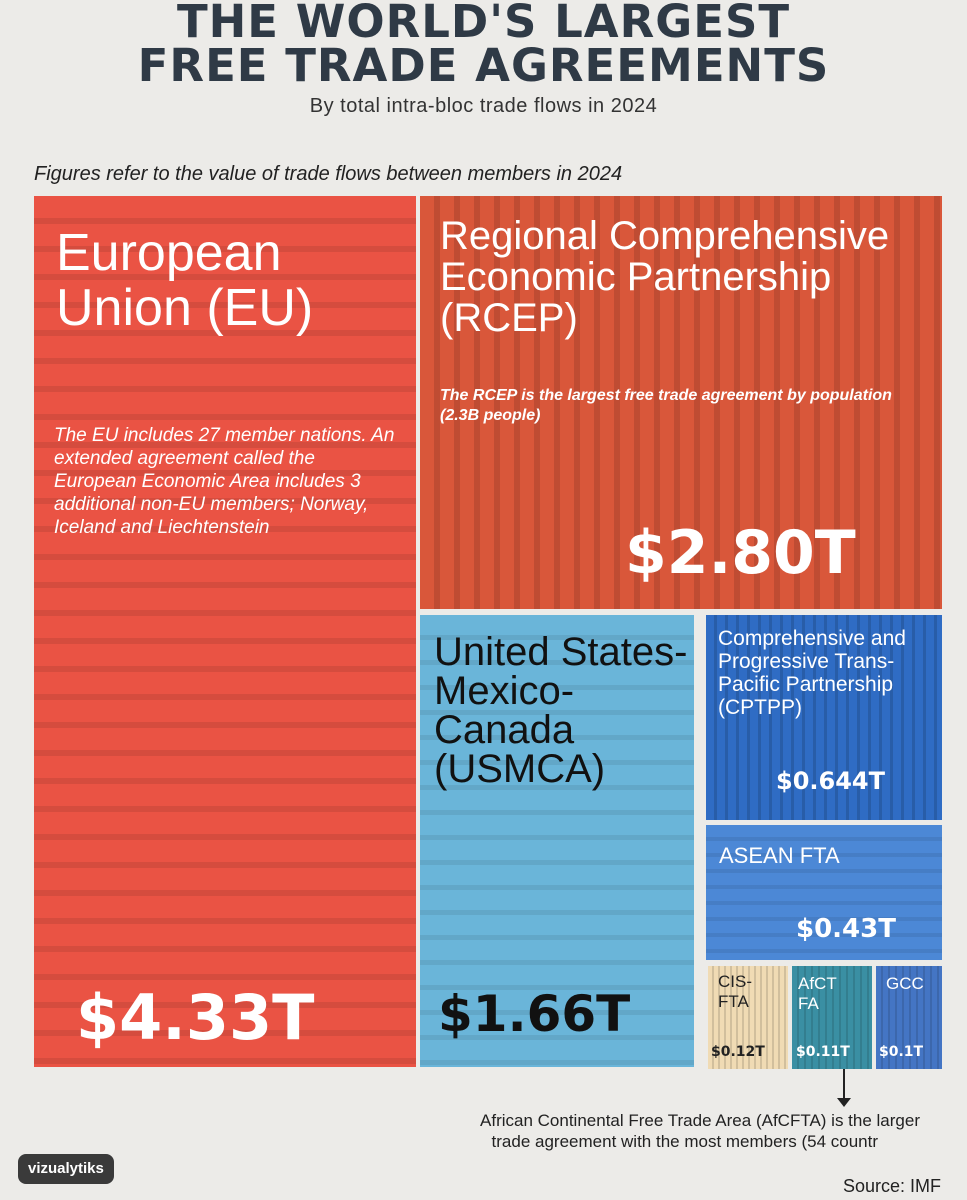 This screenshot has width=967, height=1200. What do you see at coordinates (735, 991) in the screenshot?
I see `cis-fta-label: CIS- FTA` at bounding box center [735, 991].